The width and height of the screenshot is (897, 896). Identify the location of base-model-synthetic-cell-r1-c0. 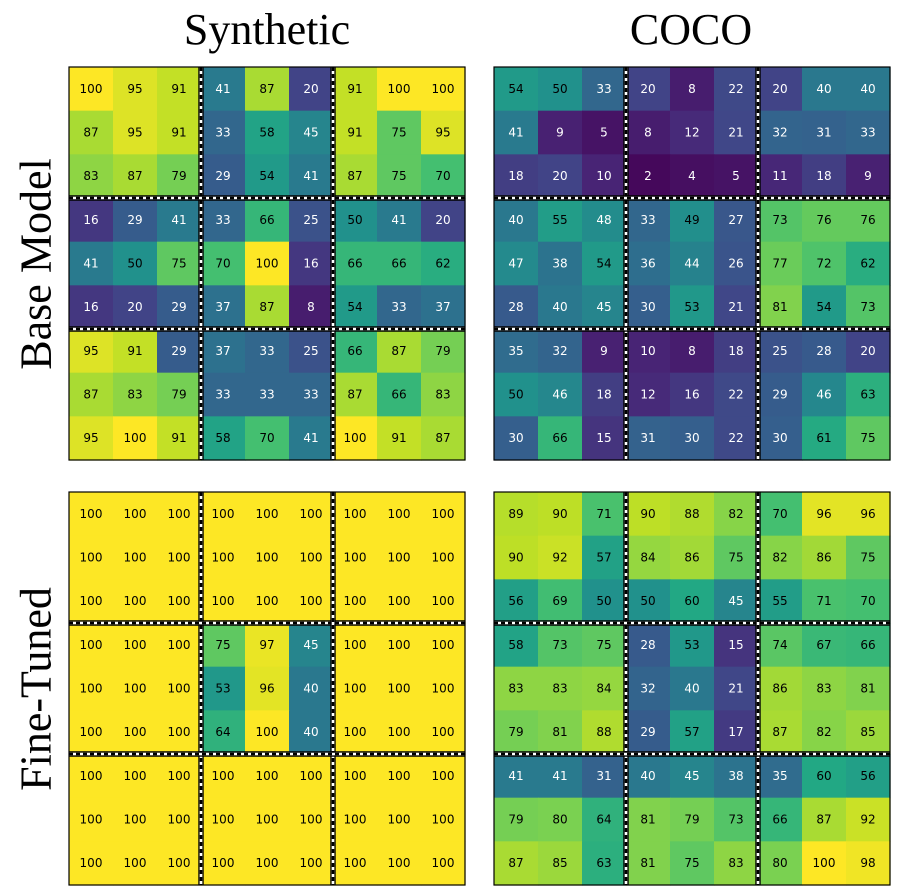
(91, 132).